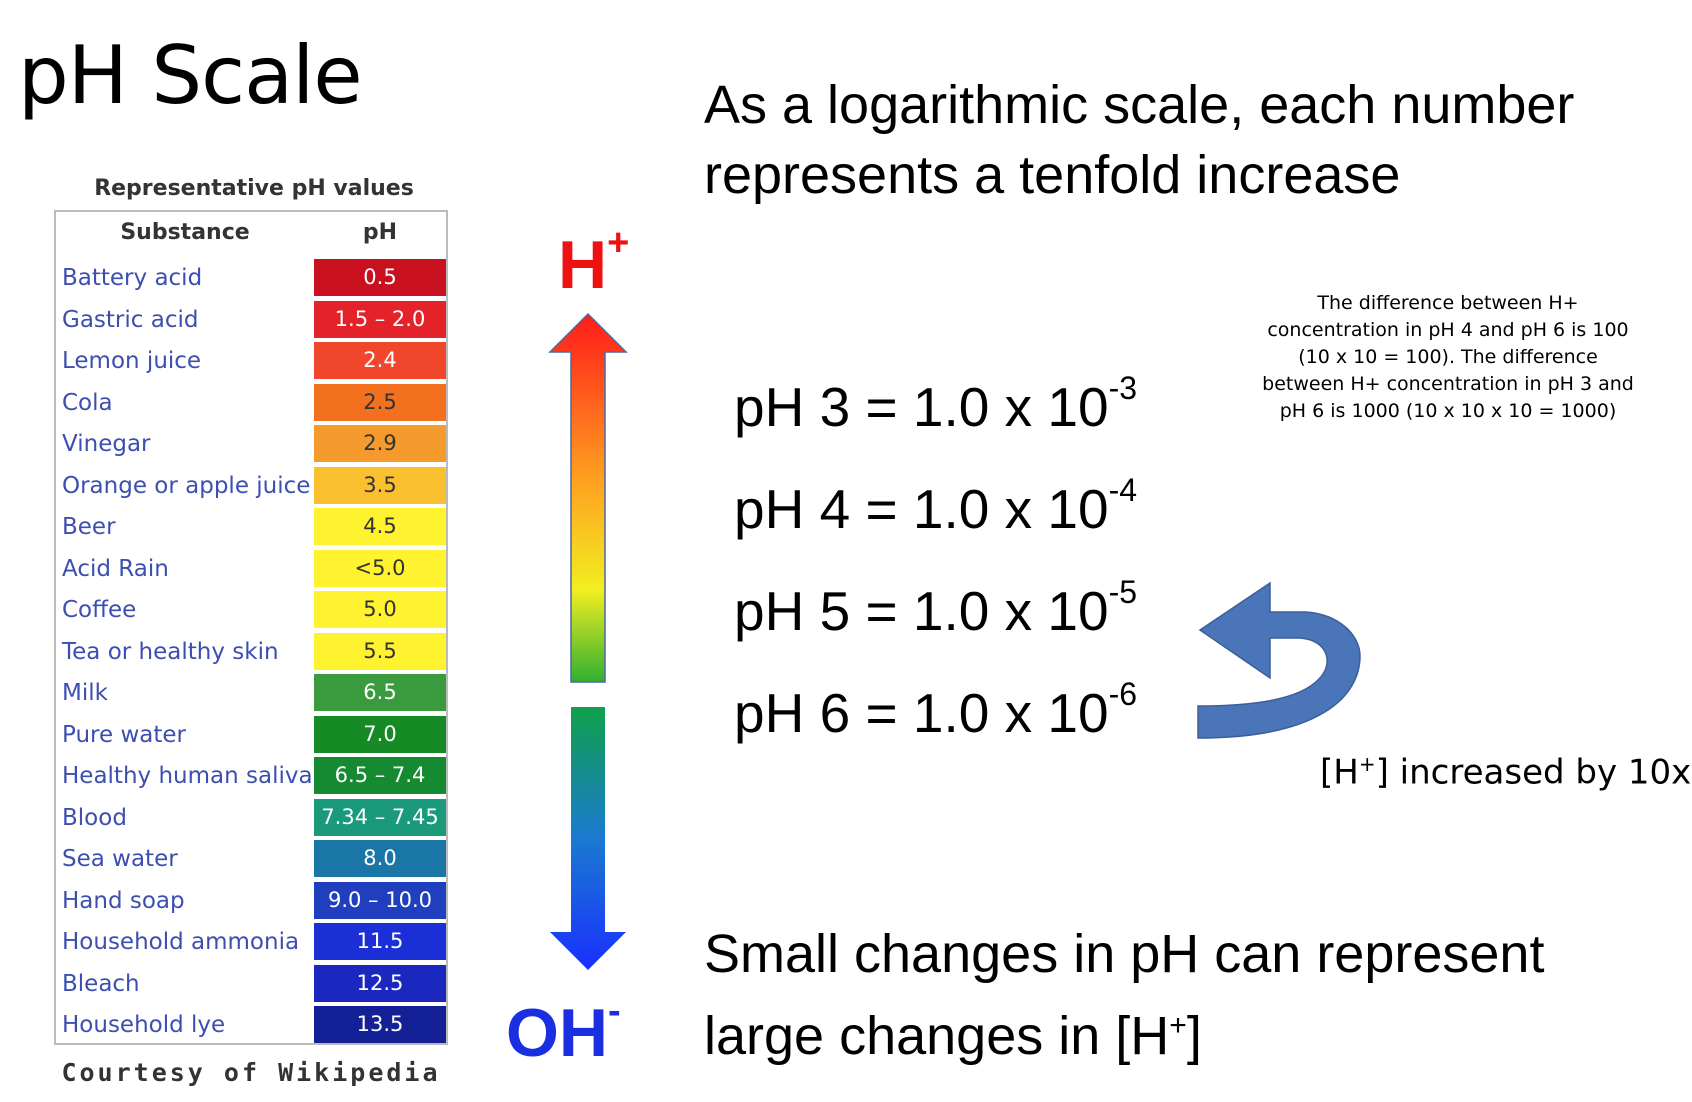  Describe the element at coordinates (132, 278) in the screenshot. I see `substance-cell: Battery acid` at that location.